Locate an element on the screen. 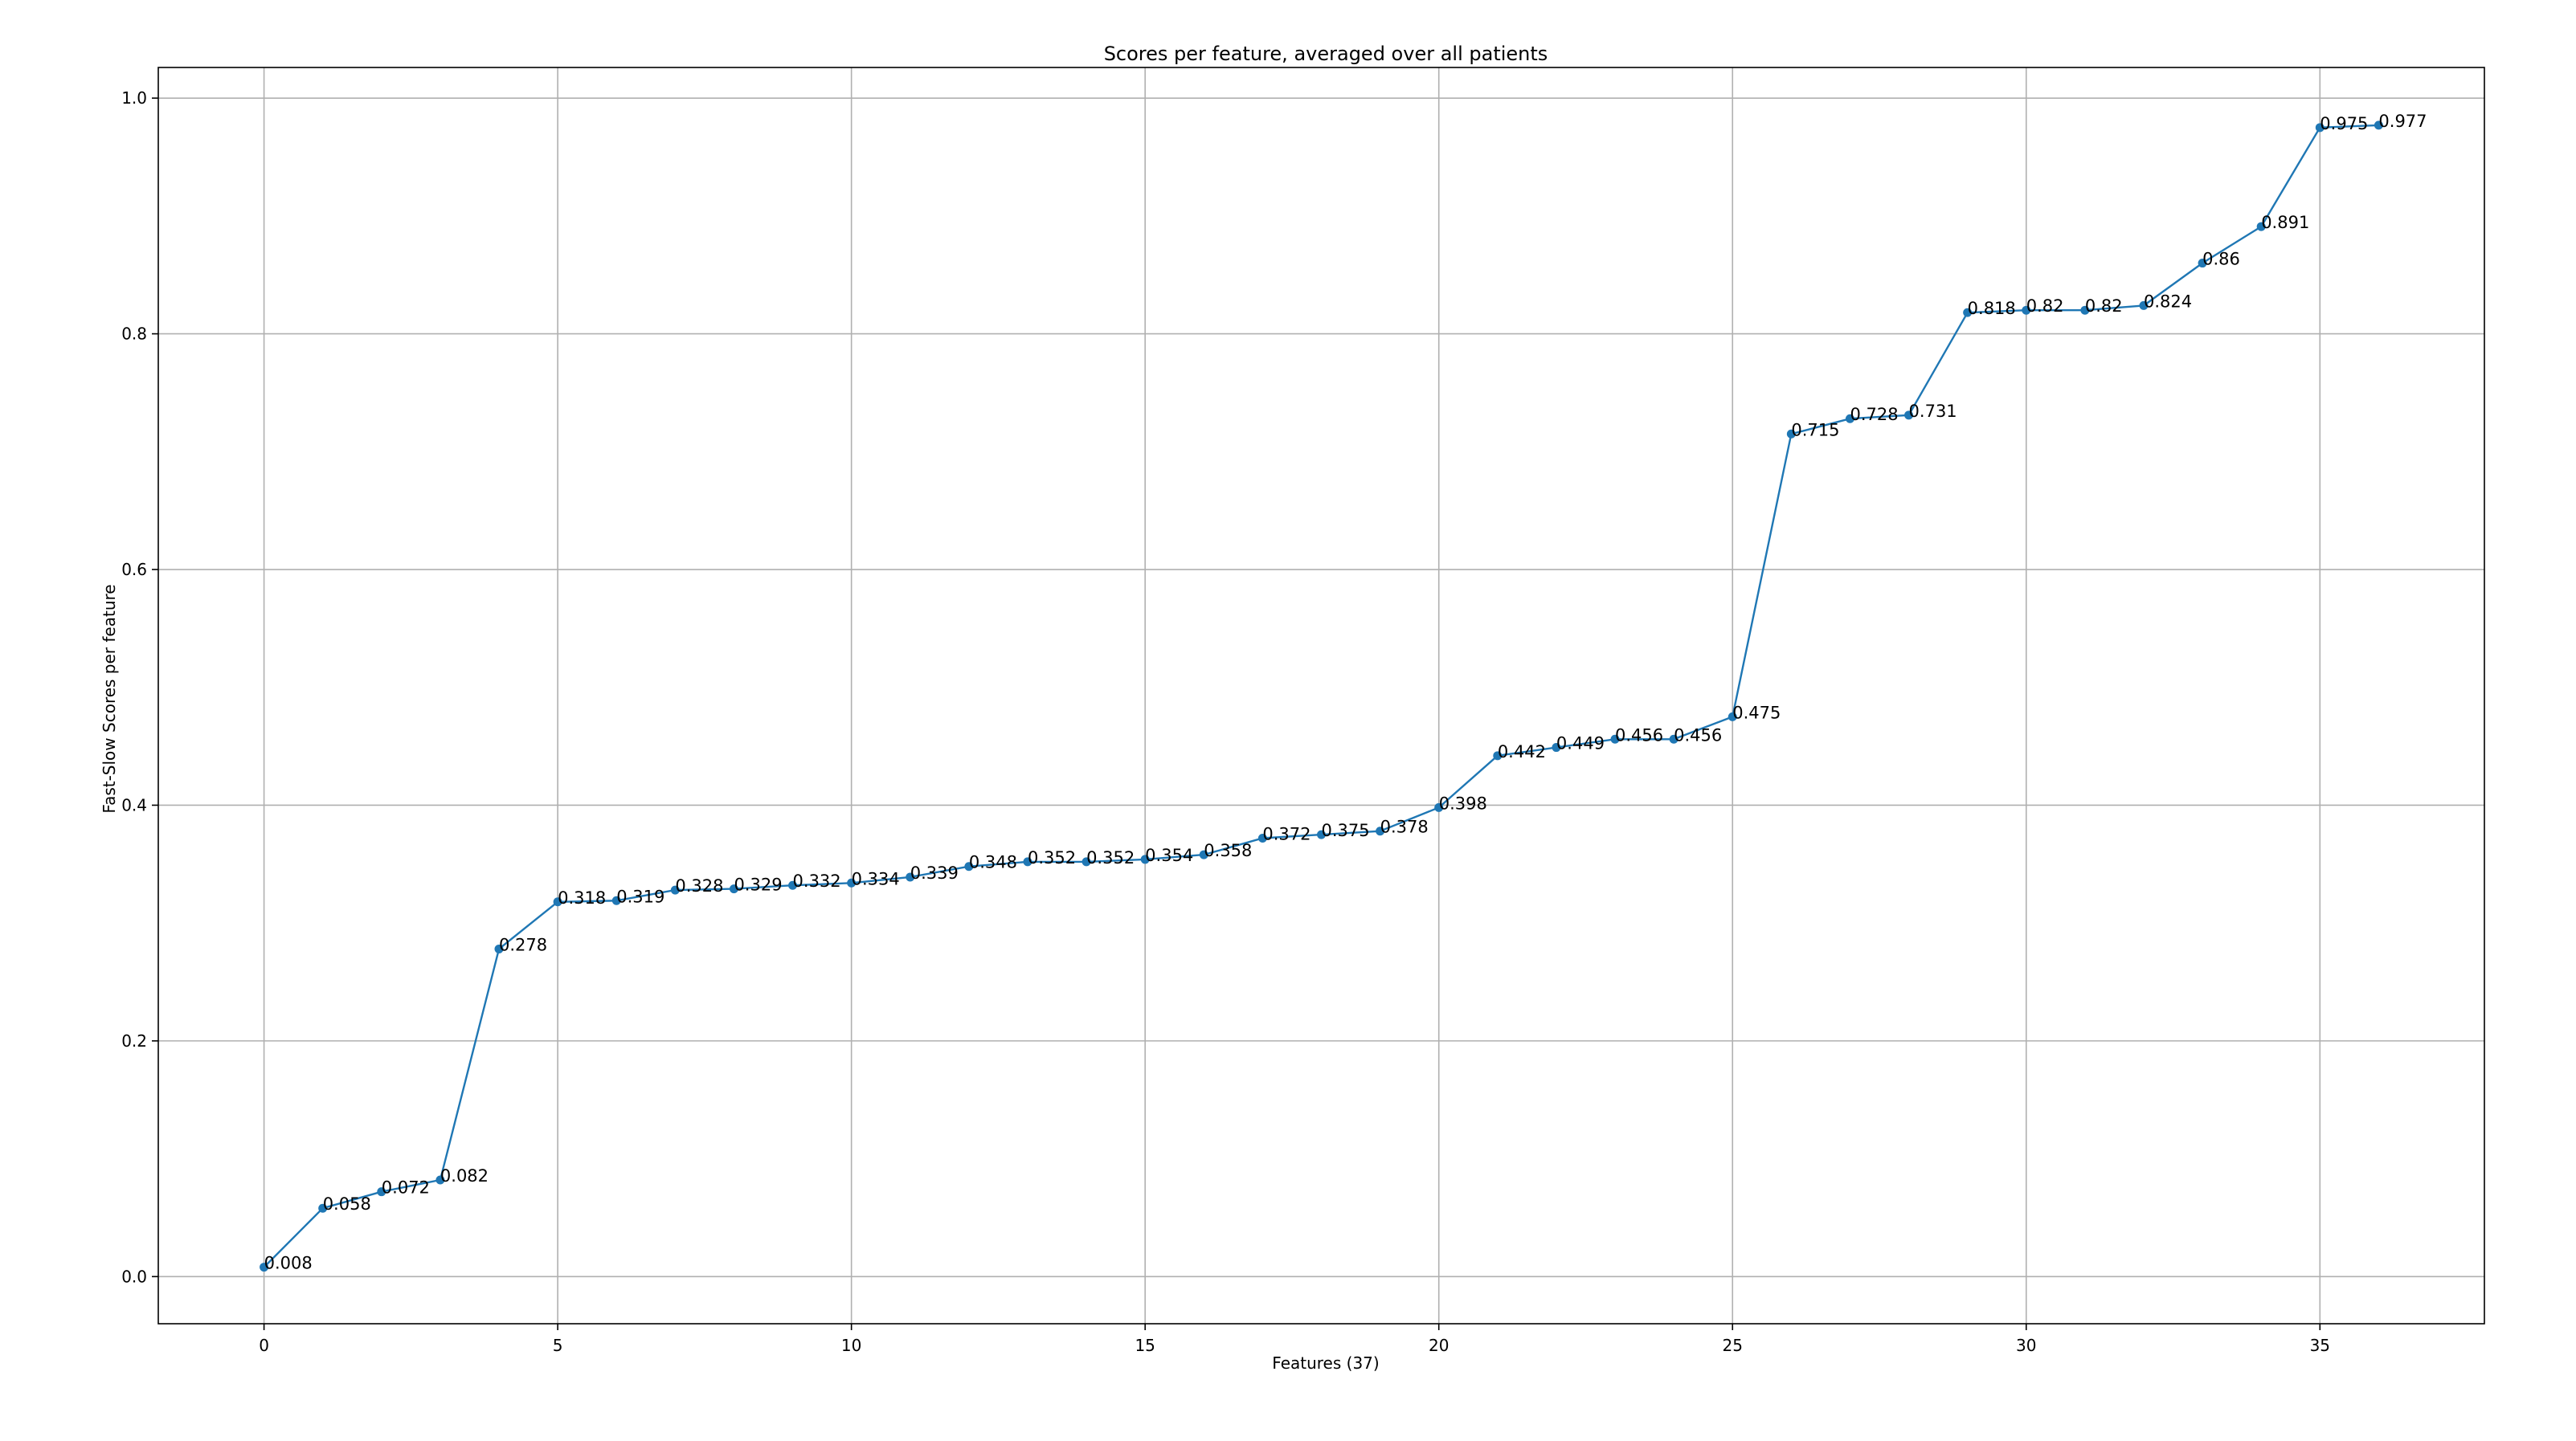 This screenshot has height=1441, width=2576. y-tick-label: 0.0 is located at coordinates (134, 1276).